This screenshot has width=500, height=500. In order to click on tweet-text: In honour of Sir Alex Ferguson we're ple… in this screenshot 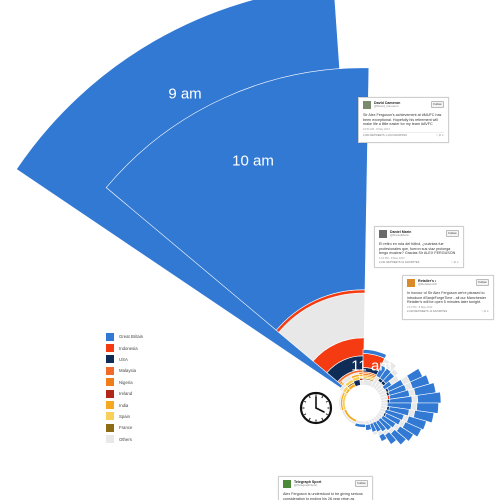, I will do `click(446, 298)`.